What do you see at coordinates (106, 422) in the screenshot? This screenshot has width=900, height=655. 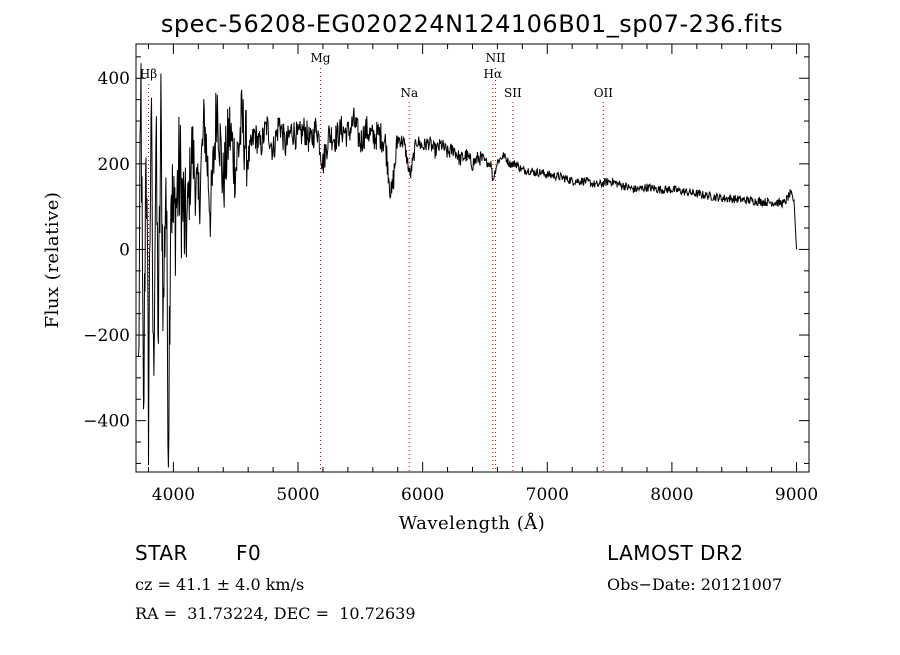 I see `y-tick-label: −400` at bounding box center [106, 422].